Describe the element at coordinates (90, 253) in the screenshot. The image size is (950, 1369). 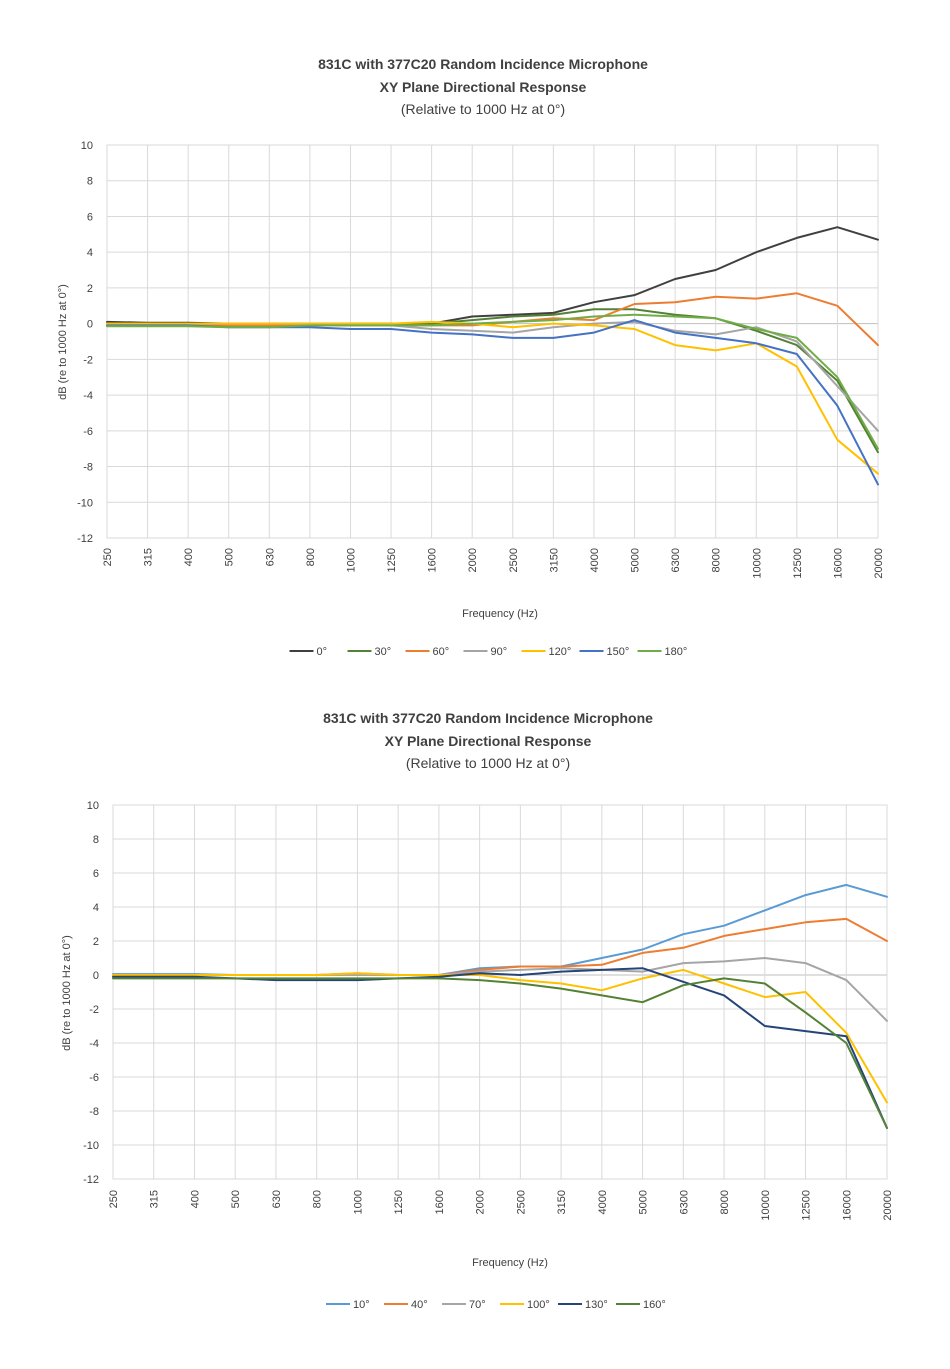
I see `y-tick-label: 4` at that location.